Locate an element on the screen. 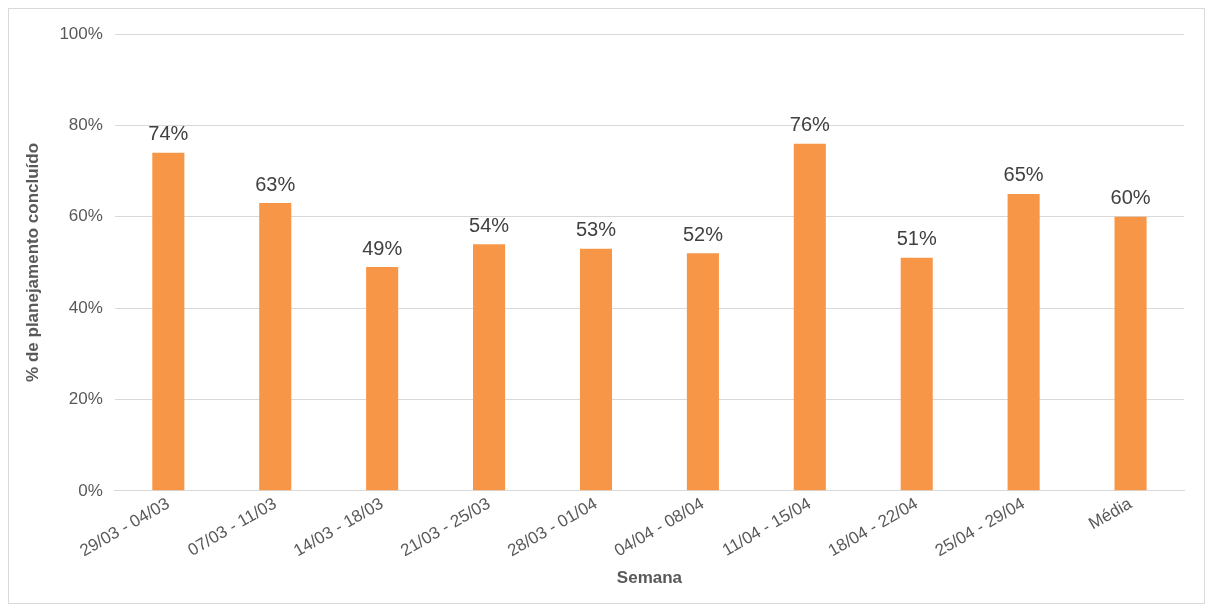 Image resolution: width=1215 pixels, height=612 pixels. data-label: 65% is located at coordinates (1023, 174).